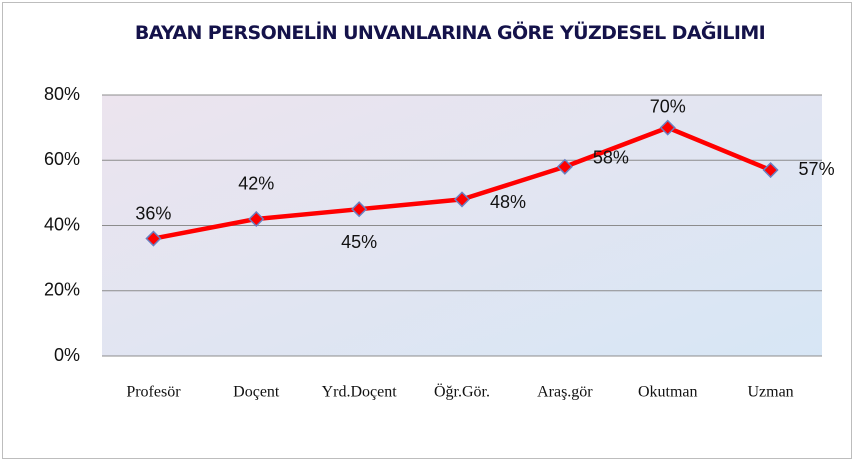  I want to click on data-label: 42%, so click(256, 184).